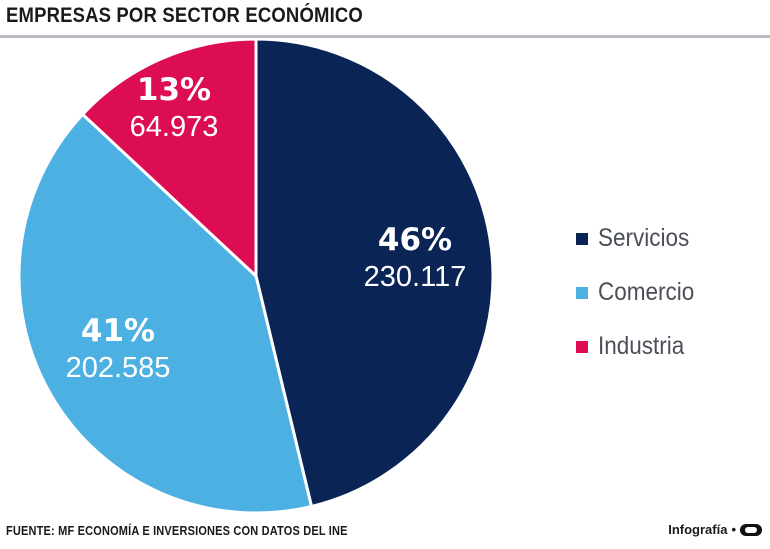  I want to click on legend-label-comercio: Comercio, so click(646, 292).